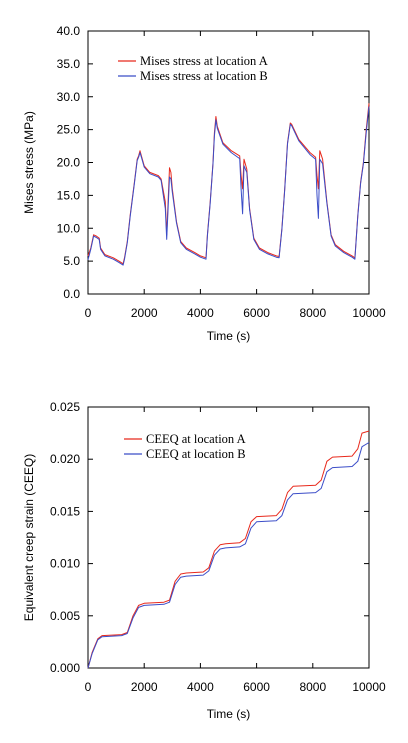 This screenshot has height=743, width=408. Describe the element at coordinates (65, 511) in the screenshot. I see `y-tick-label: 0.015` at that location.